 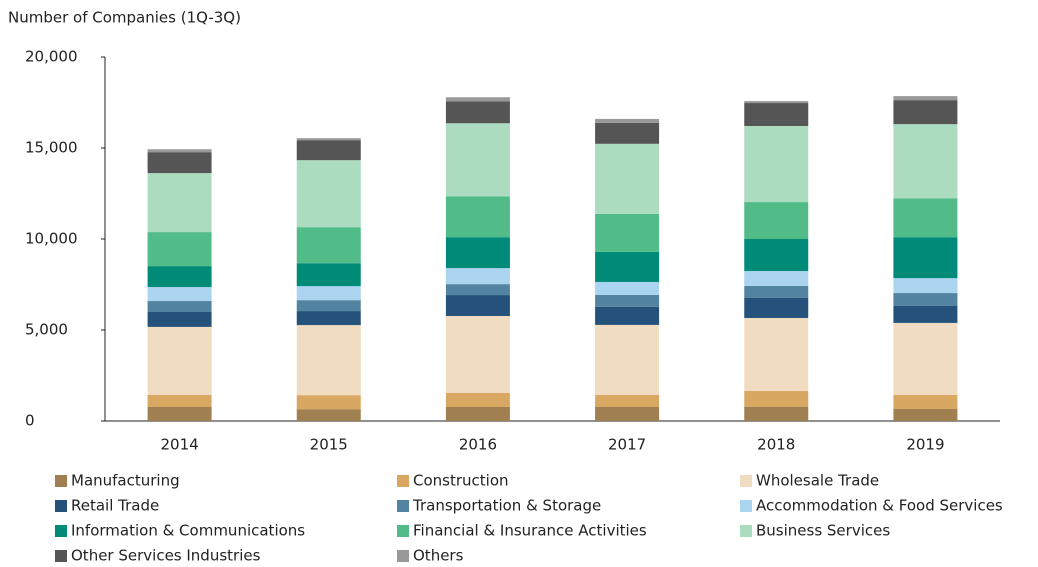 I want to click on y-tick-label: 0, so click(x=30, y=421).